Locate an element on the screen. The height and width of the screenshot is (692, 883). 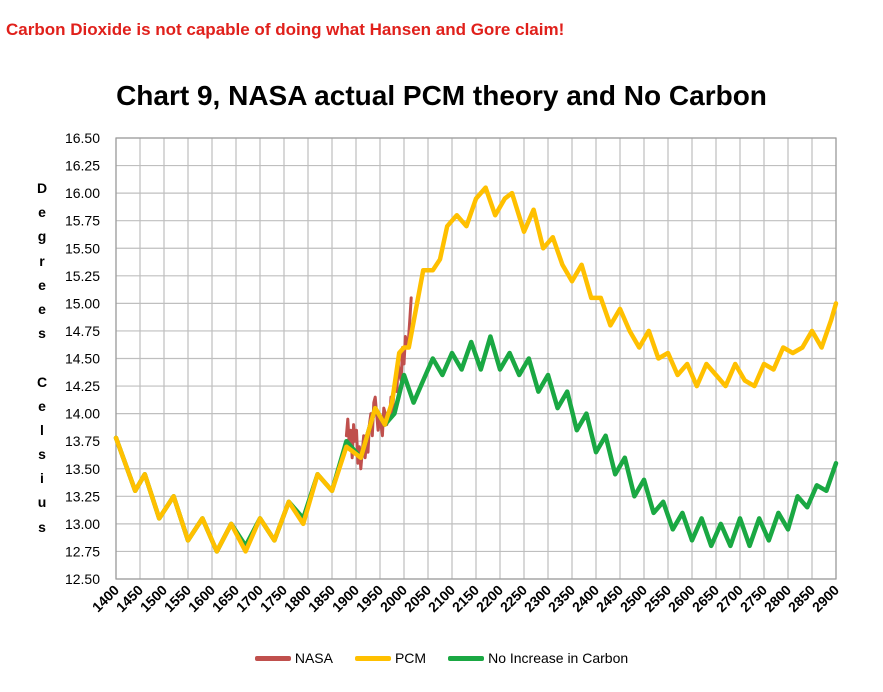
y-tick-label: 14.50 is located at coordinates (82, 359).